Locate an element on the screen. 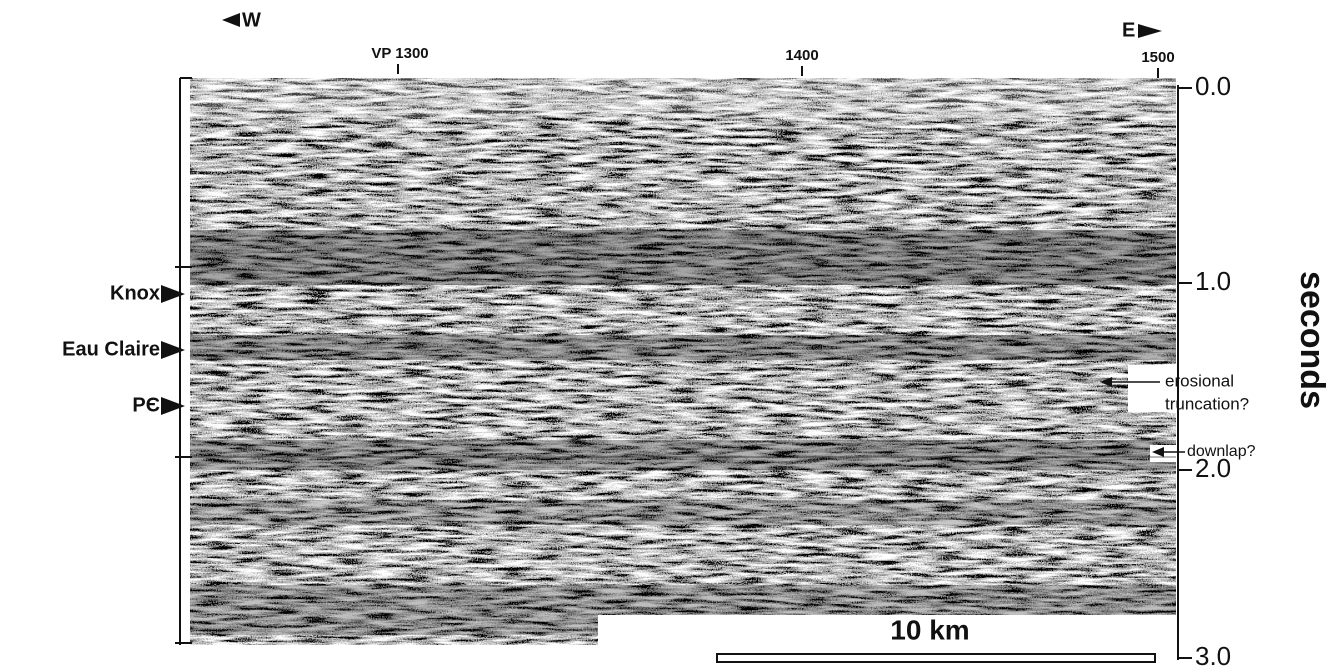 The image size is (1334, 671). time-tick-label: 3.0 is located at coordinates (1213, 656).